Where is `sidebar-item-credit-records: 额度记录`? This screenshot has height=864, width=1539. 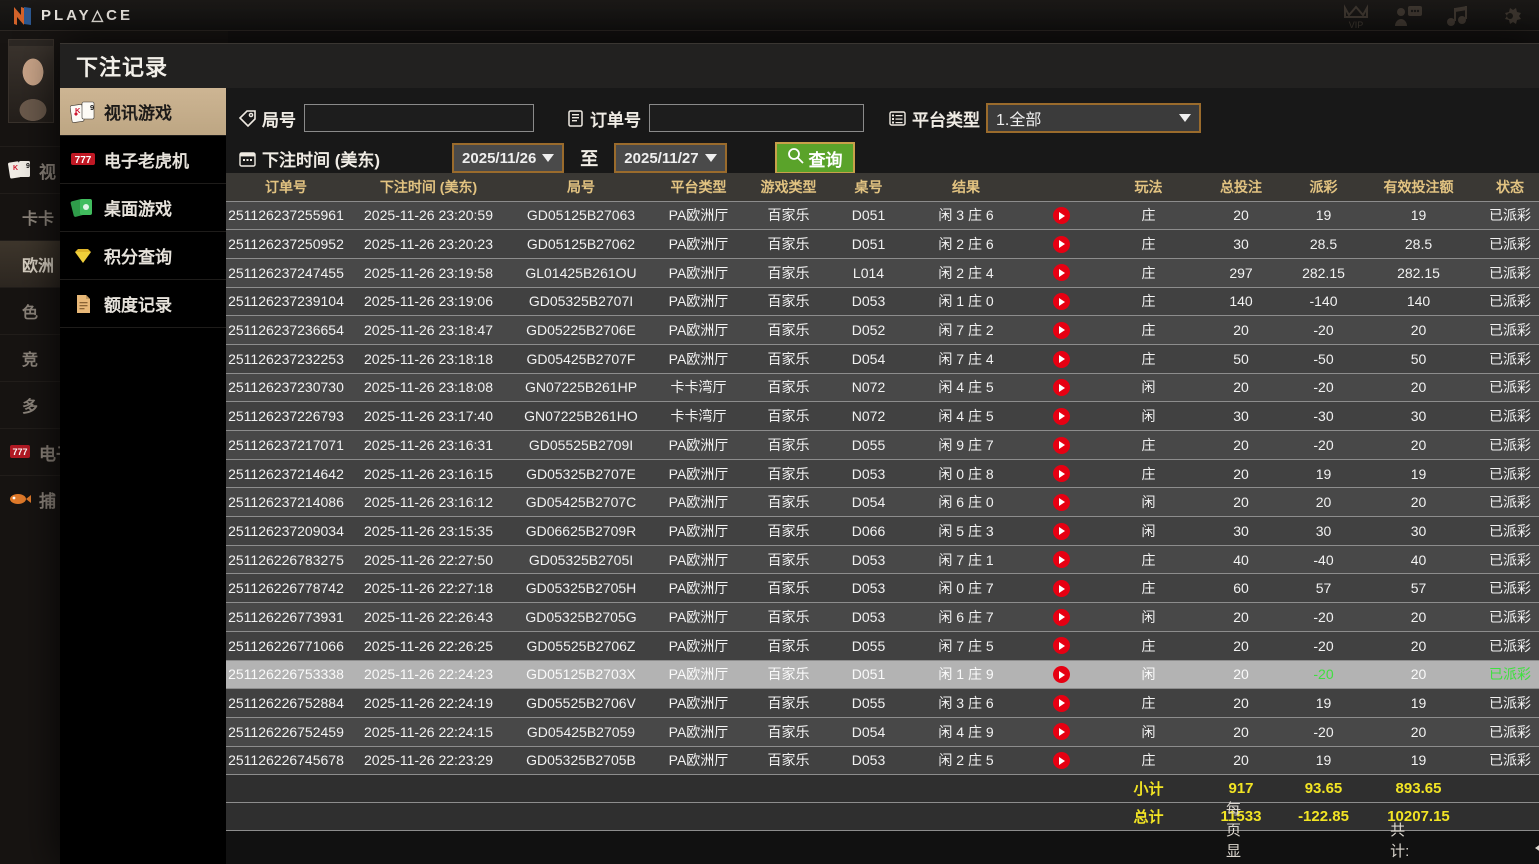
sidebar-item-credit-records: 额度记录 is located at coordinates (143, 304).